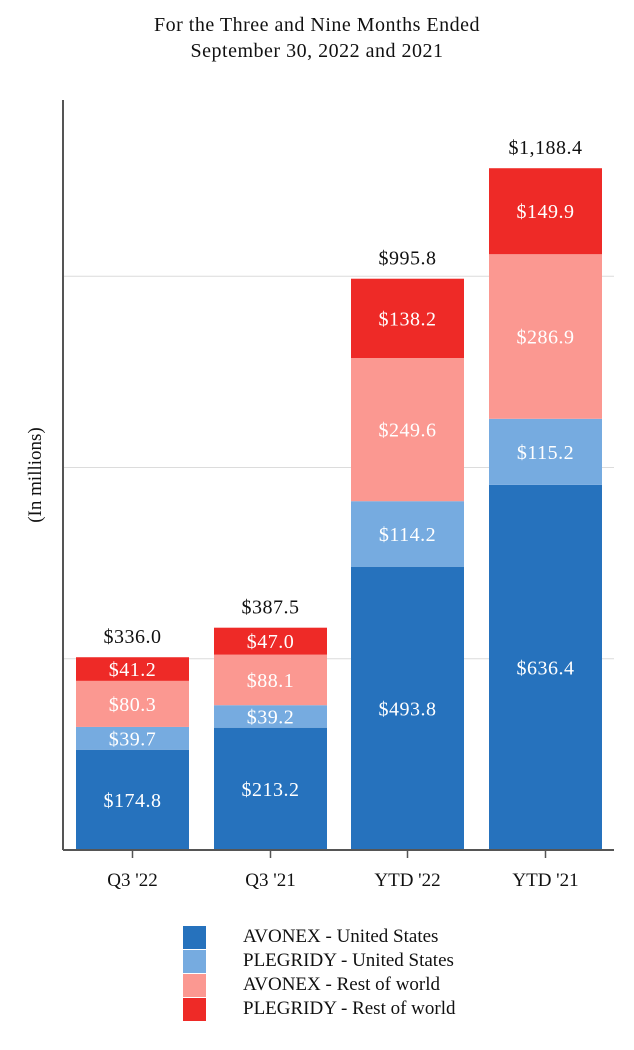  Describe the element at coordinates (133, 637) in the screenshot. I see `total-label-0: $336.0` at that location.